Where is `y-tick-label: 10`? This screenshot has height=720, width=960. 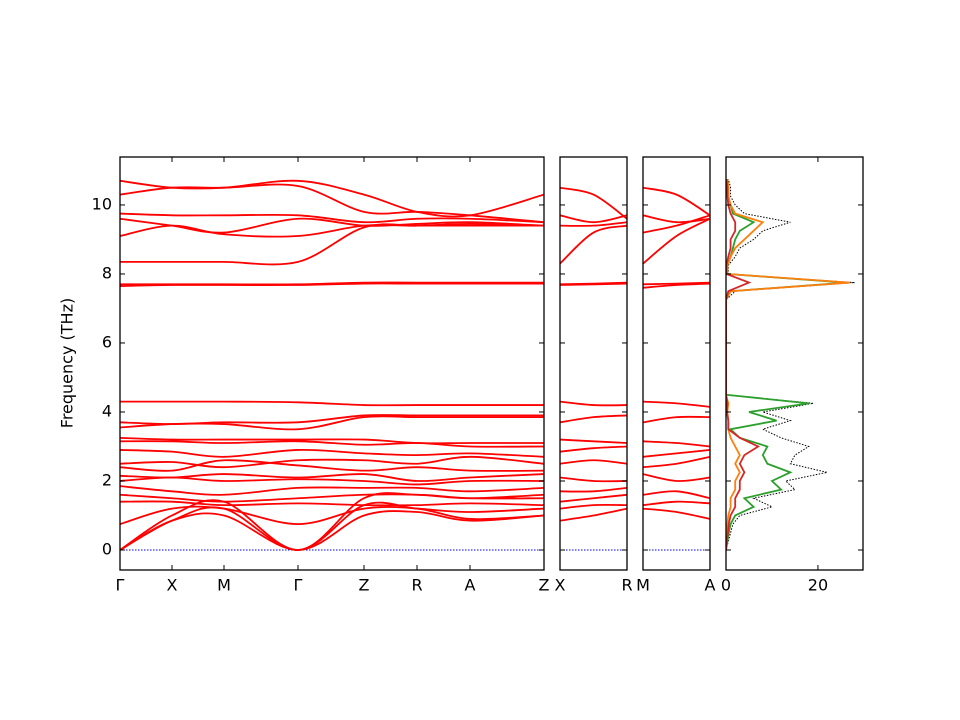
y-tick-label: 10 is located at coordinates (102, 203).